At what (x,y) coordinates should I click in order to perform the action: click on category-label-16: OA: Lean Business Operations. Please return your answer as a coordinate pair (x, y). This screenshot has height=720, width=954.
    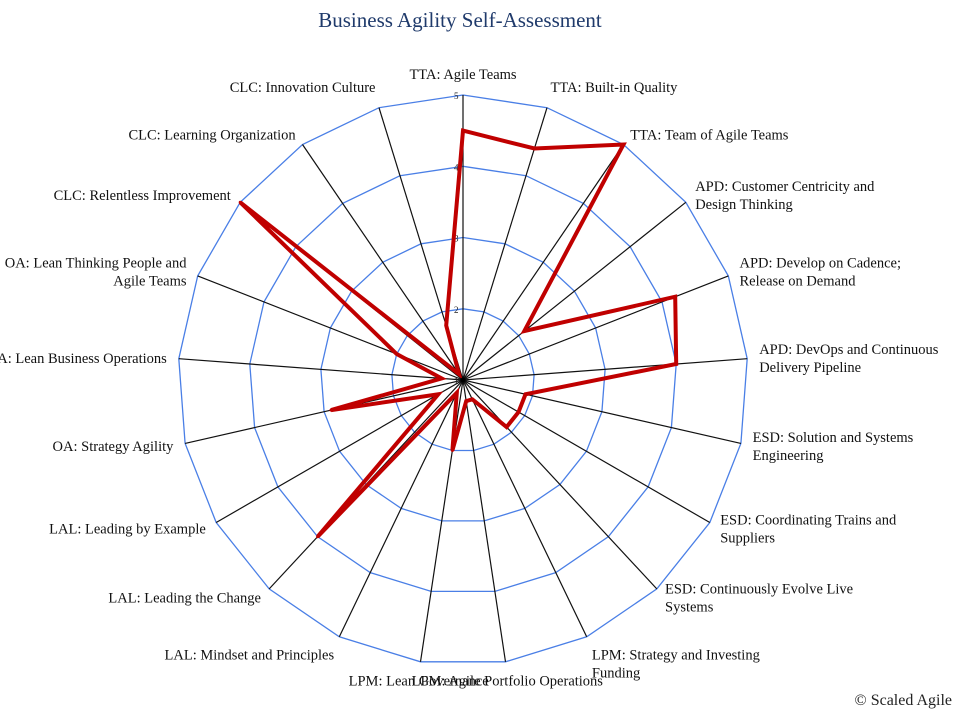
    Looking at the image, I should click on (83, 359).